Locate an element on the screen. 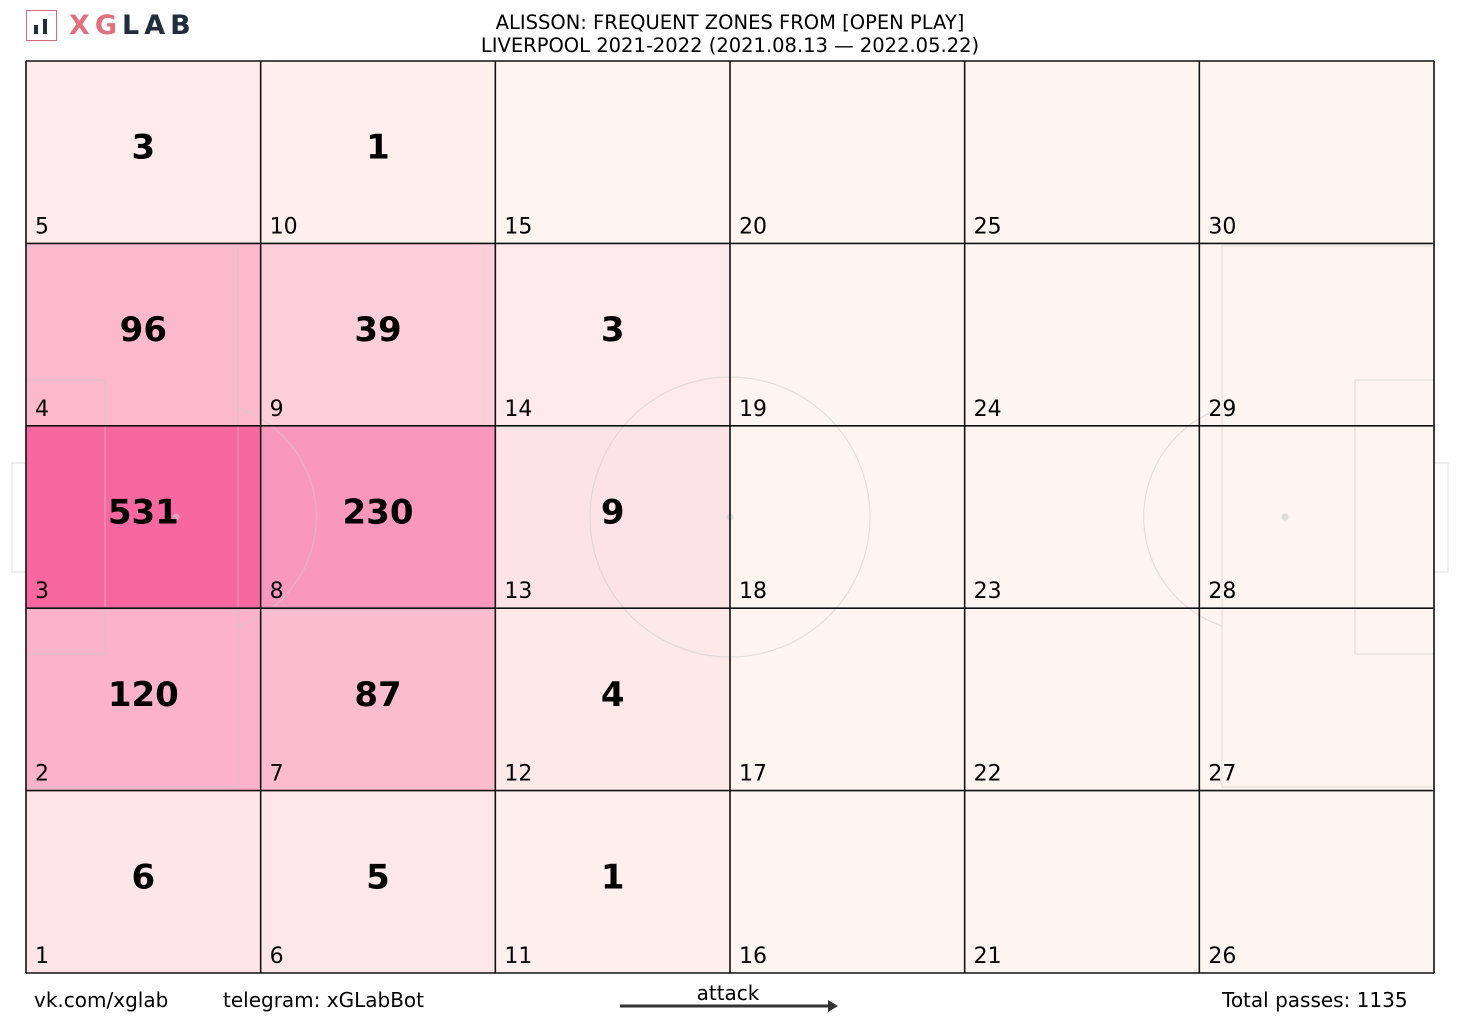 This screenshot has height=1024, width=1460. zone-number-label: 12 is located at coordinates (518, 774).